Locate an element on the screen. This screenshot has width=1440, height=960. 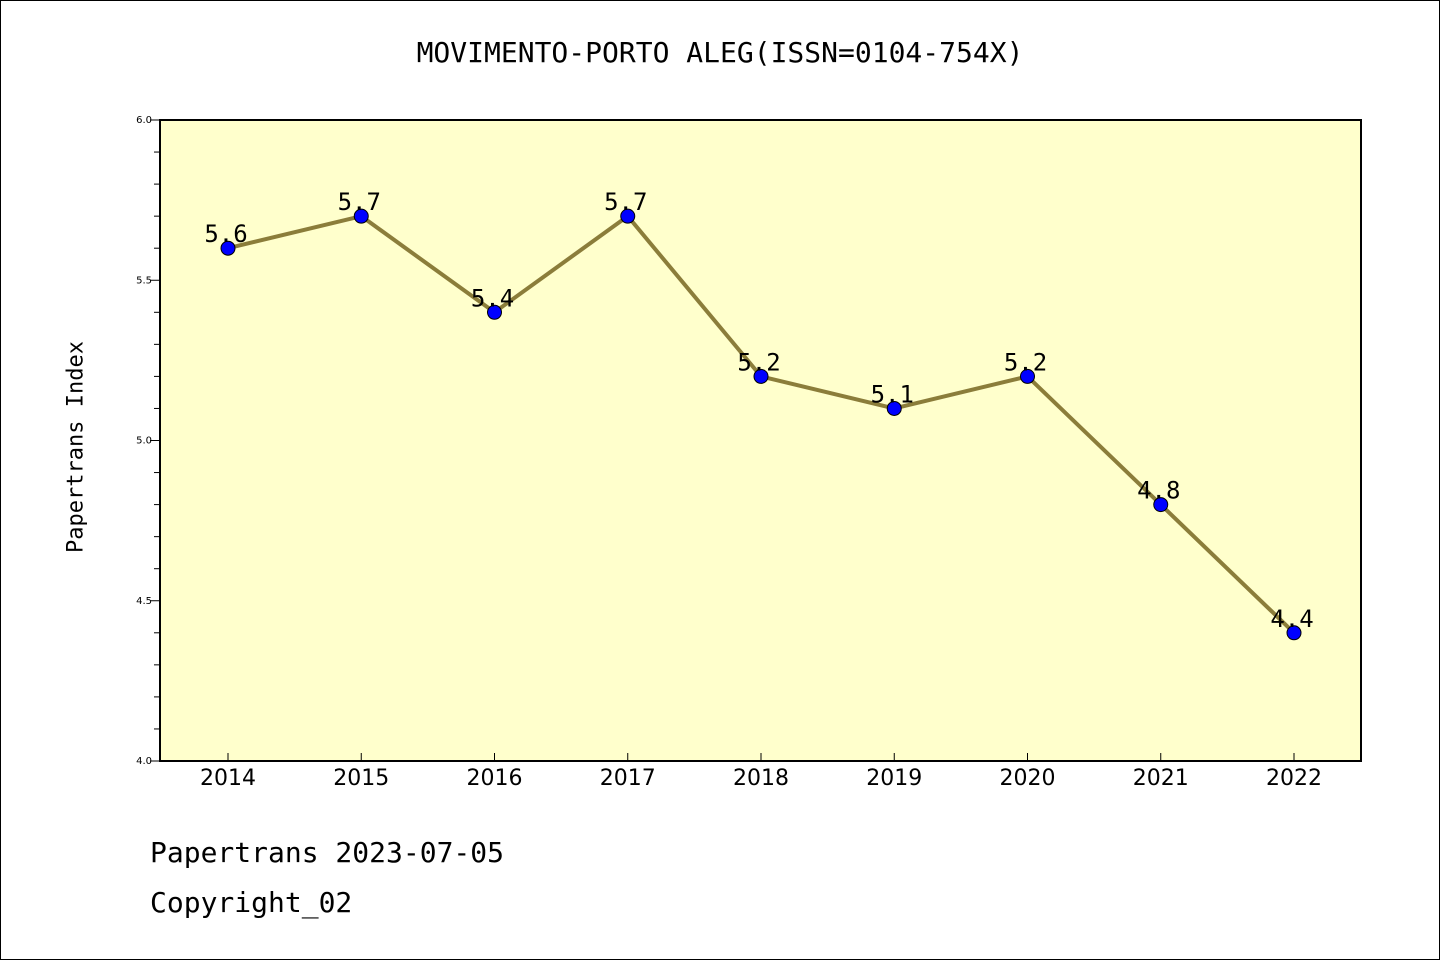
data-label: 5.6 is located at coordinates (225, 234).